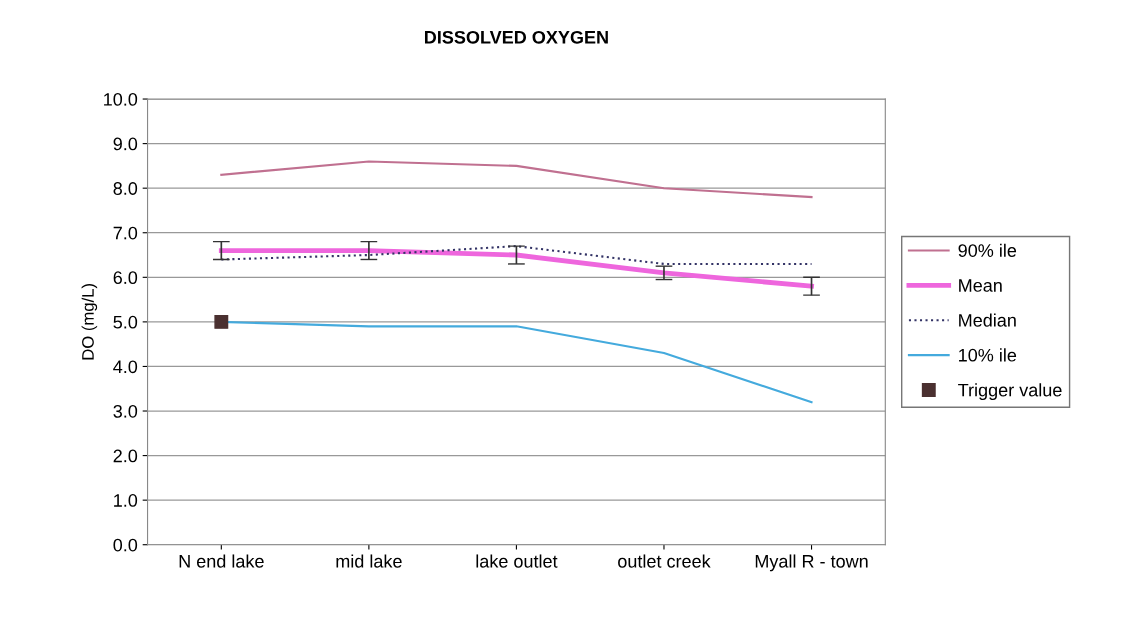 The image size is (1135, 619). Describe the element at coordinates (1010, 392) in the screenshot. I see `legend-label: Trigger value` at that location.